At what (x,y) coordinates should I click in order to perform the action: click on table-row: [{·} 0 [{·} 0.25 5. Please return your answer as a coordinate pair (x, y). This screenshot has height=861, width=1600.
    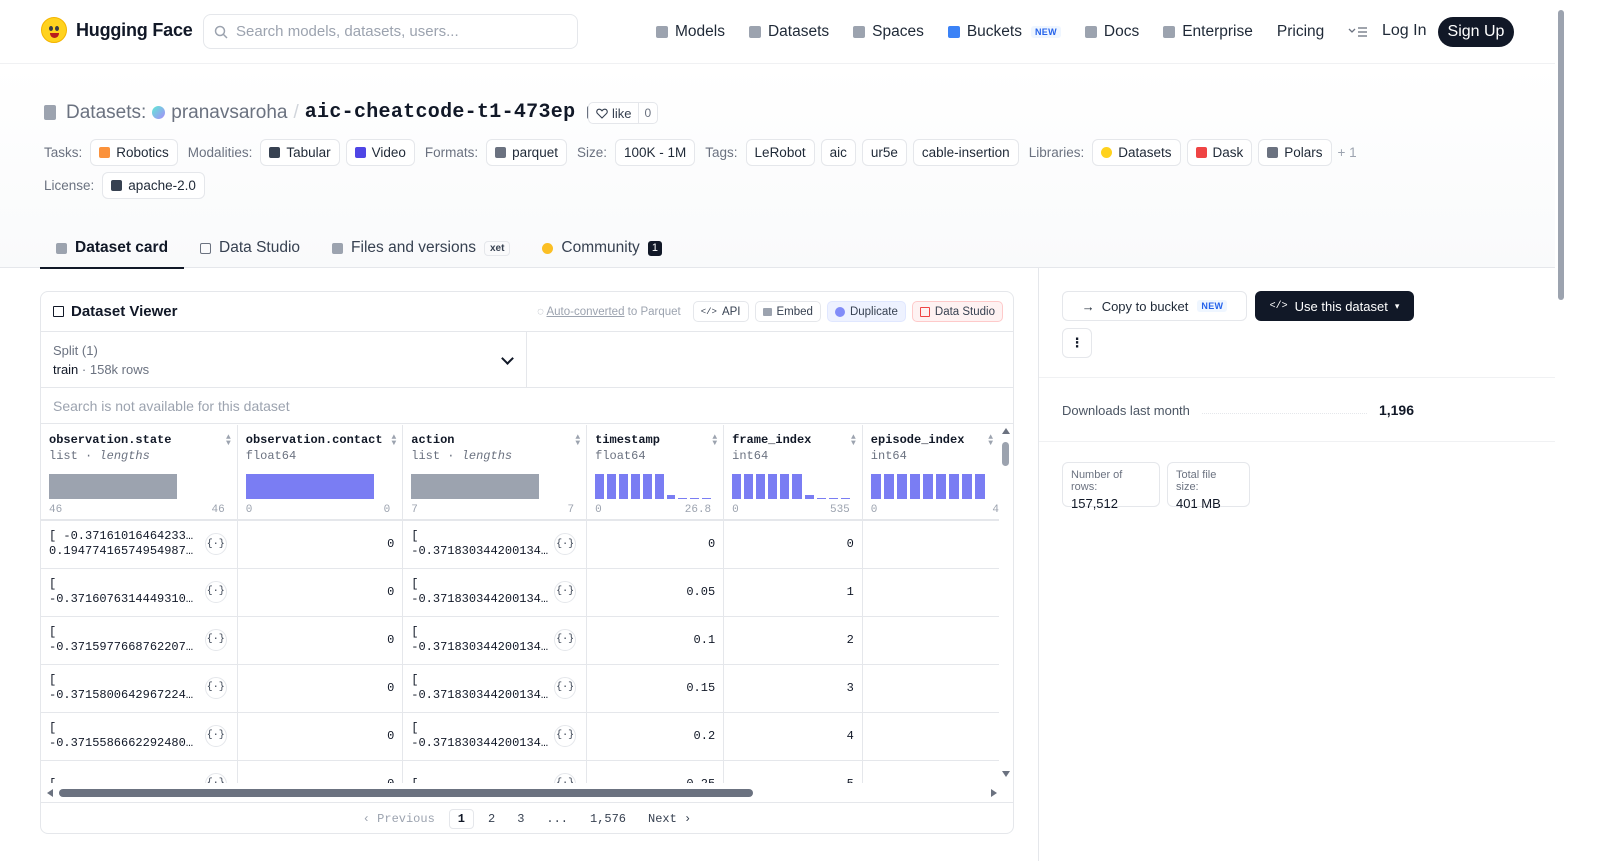
    Looking at the image, I should click on (520, 771).